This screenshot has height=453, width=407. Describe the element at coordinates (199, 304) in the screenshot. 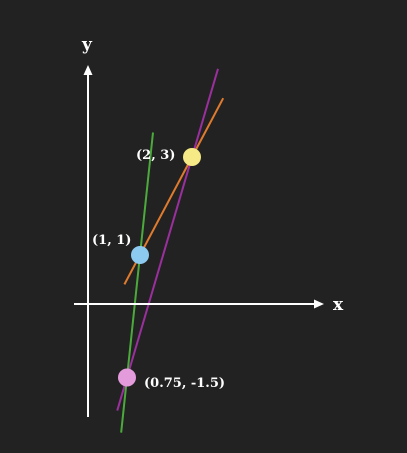

I see `x-axis` at that location.